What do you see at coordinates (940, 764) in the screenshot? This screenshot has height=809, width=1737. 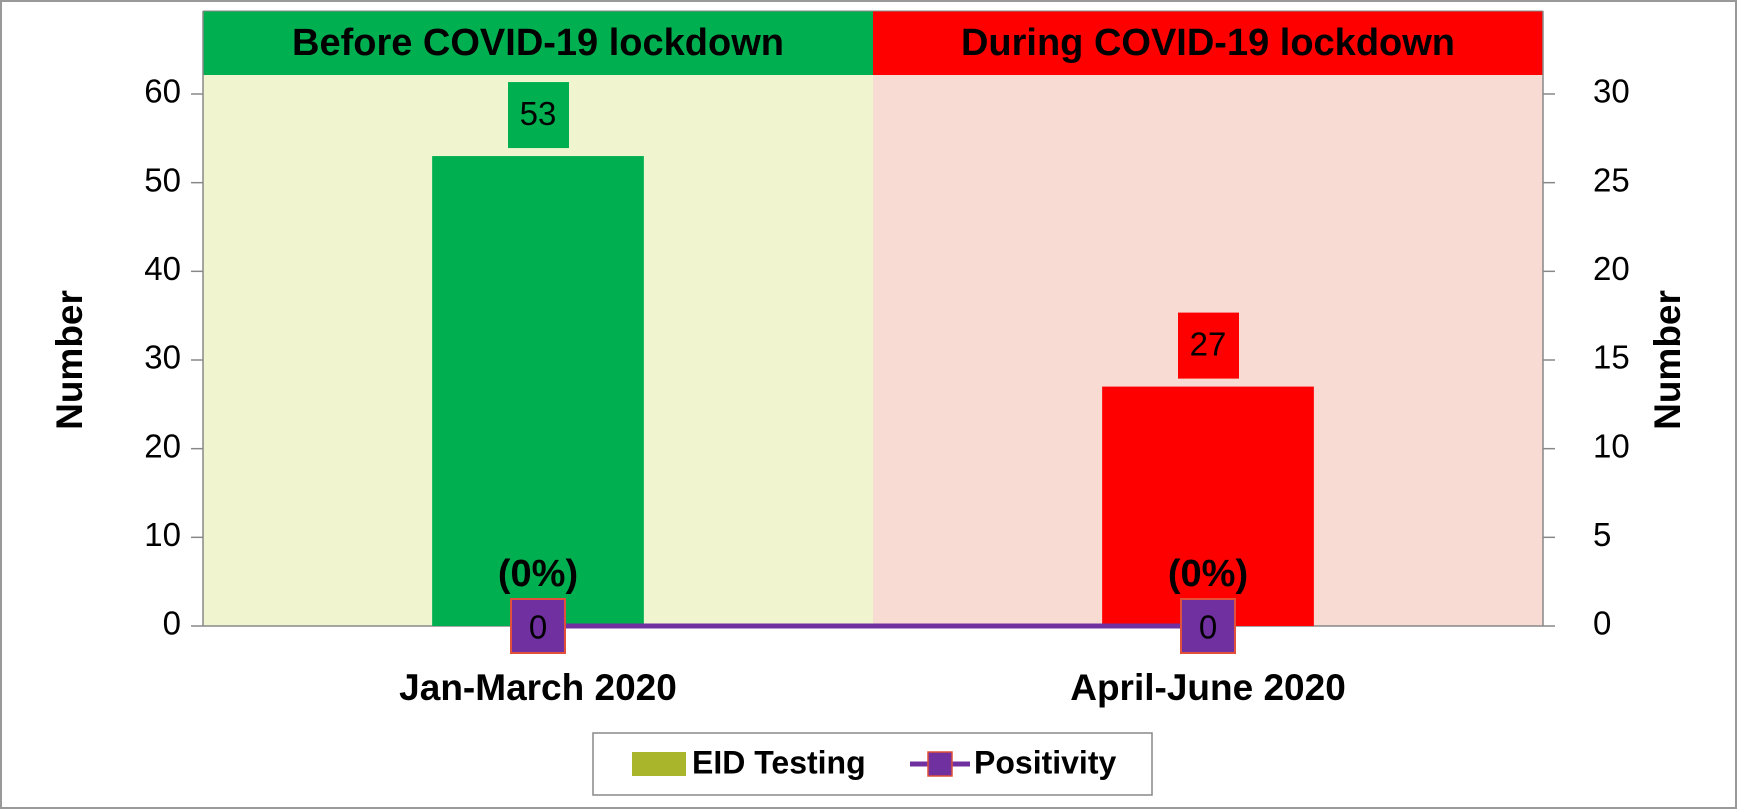 I see `legend-marker` at bounding box center [940, 764].